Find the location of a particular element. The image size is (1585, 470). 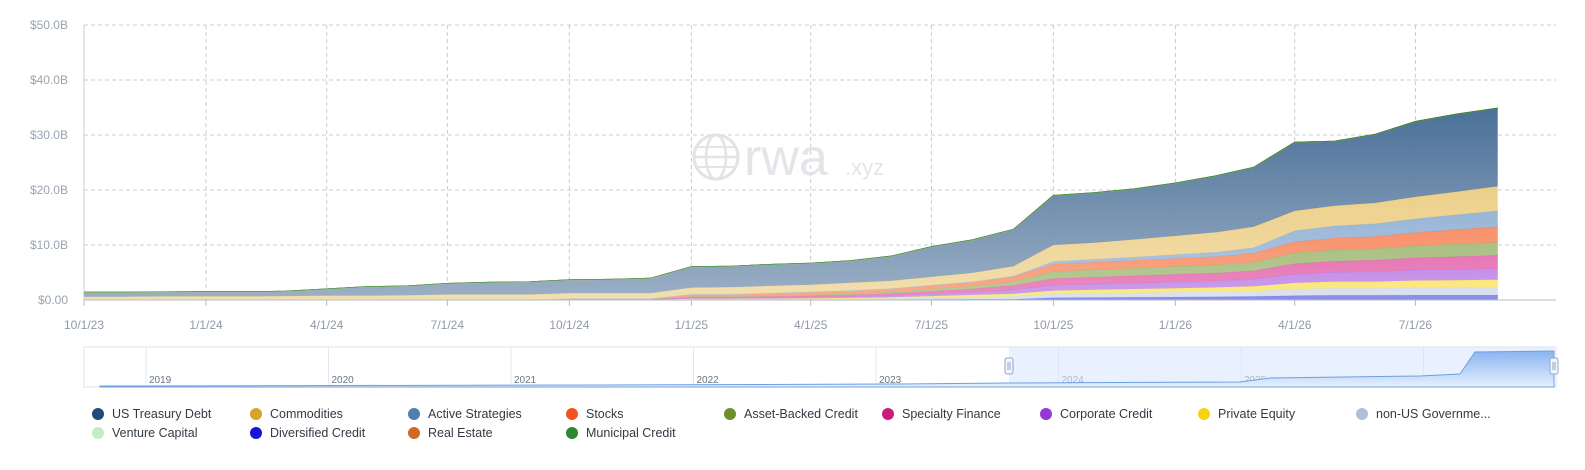

legend-item: Asset-Backed Credit is located at coordinates (803, 414).